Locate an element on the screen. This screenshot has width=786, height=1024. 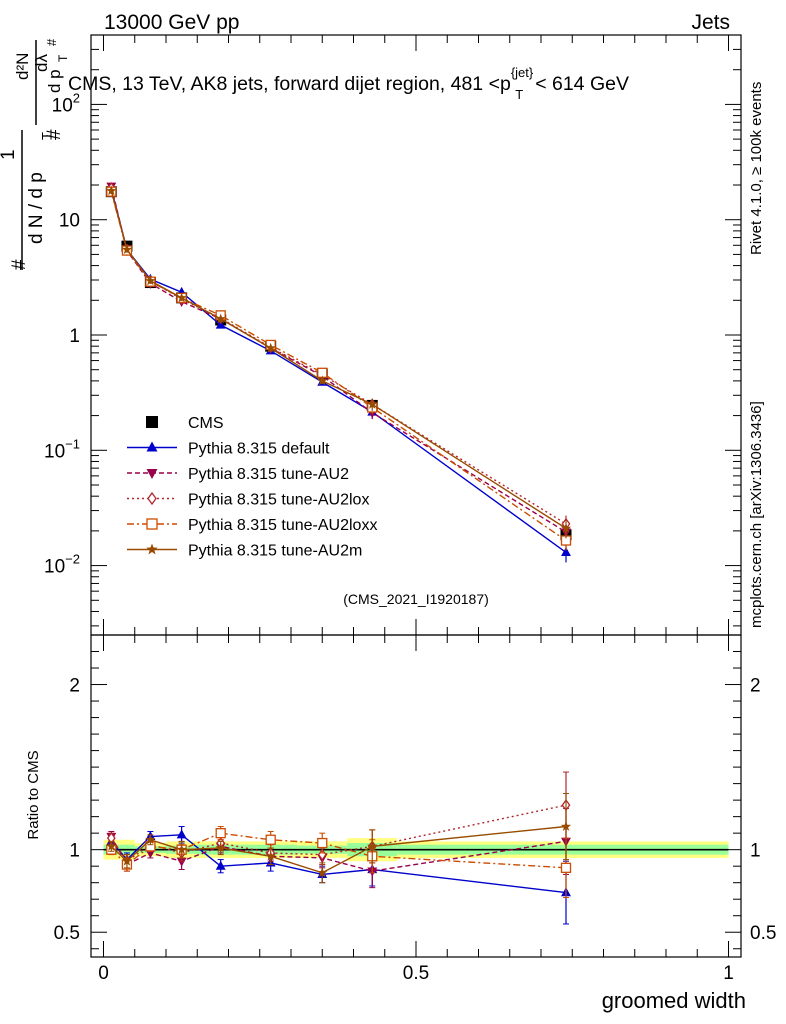
header-right: Jets is located at coordinates (710, 22).